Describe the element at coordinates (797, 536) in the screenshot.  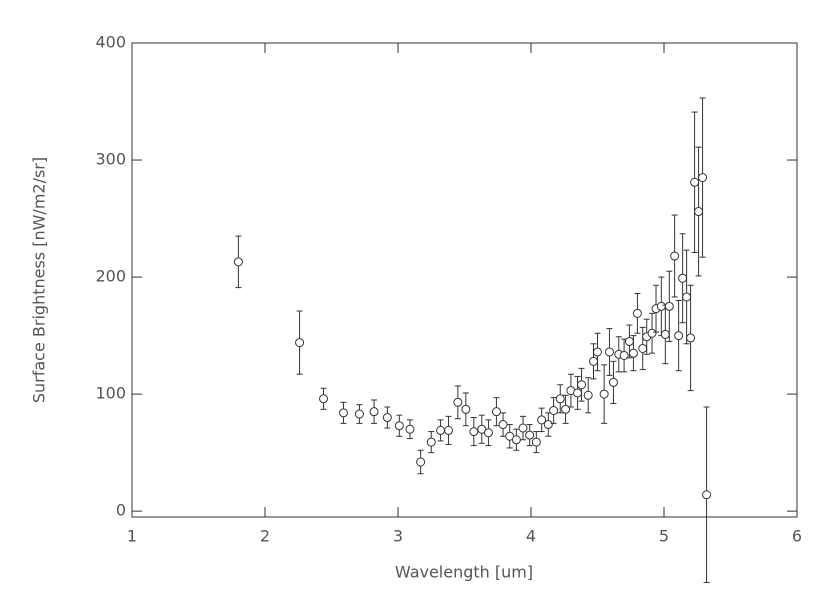
I see `x-tick-label: 6` at that location.